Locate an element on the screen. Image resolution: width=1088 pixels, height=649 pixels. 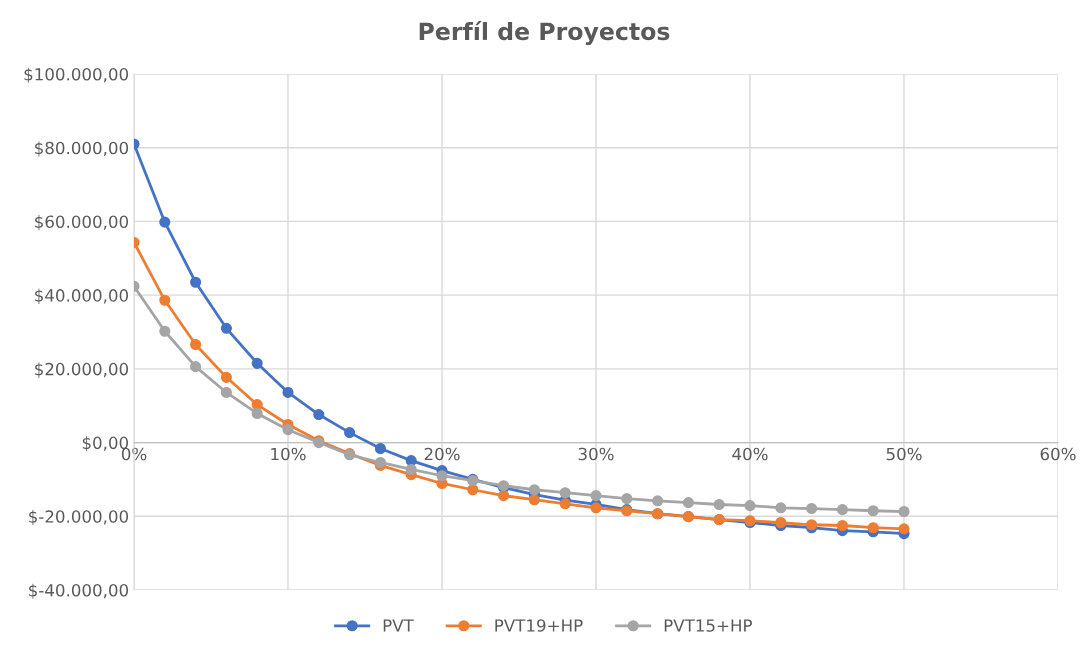
y-tick-label: $-20.000,00 is located at coordinates (79, 517).